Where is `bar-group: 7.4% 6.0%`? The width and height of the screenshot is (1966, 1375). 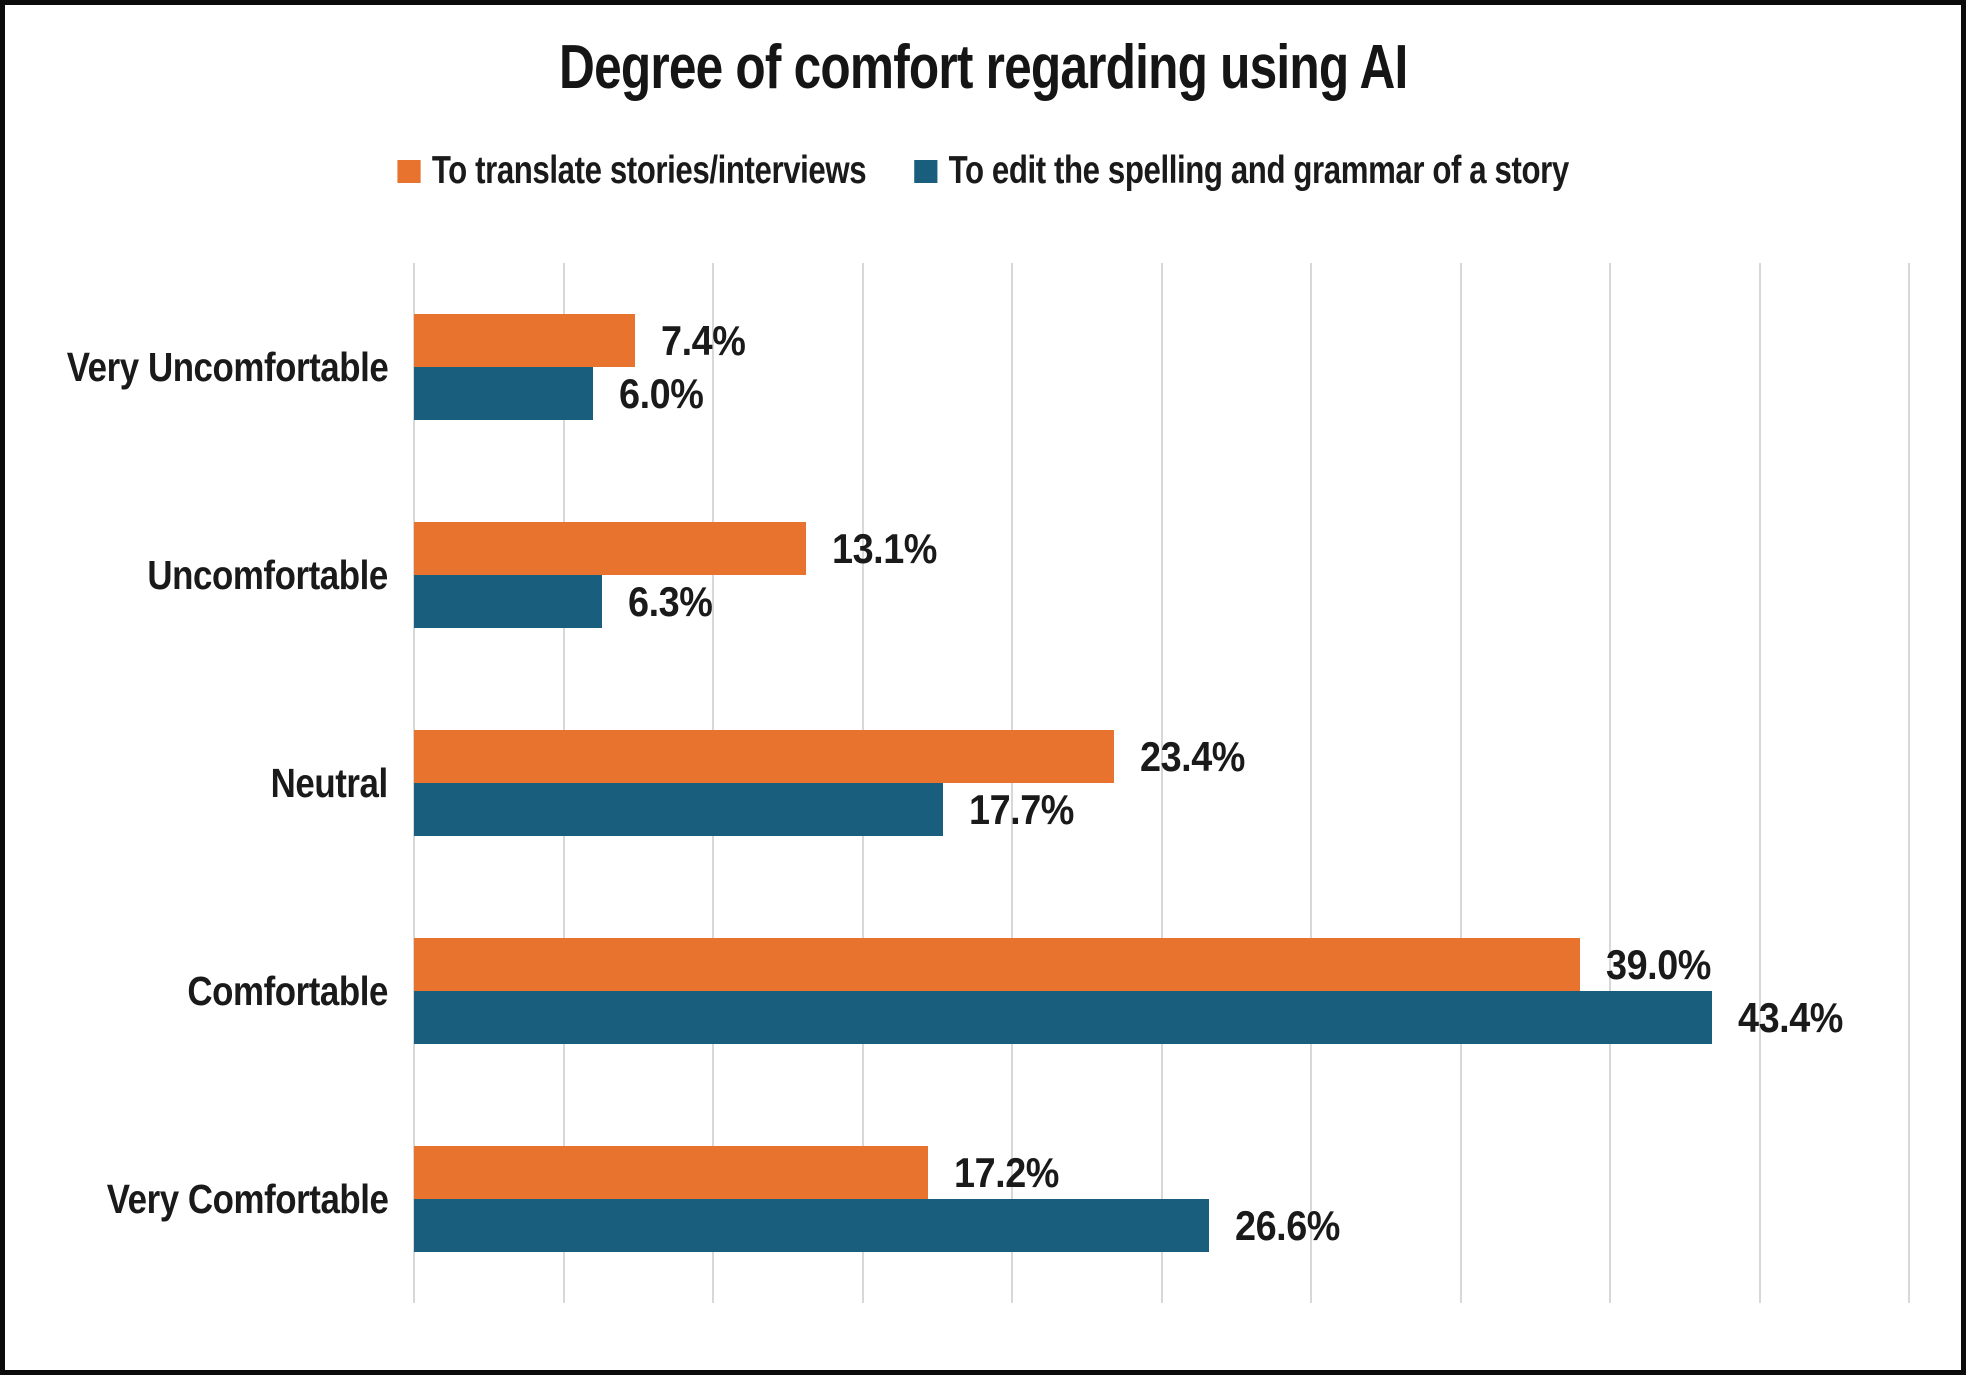
bar-group: 7.4% 6.0% is located at coordinates (1161, 367).